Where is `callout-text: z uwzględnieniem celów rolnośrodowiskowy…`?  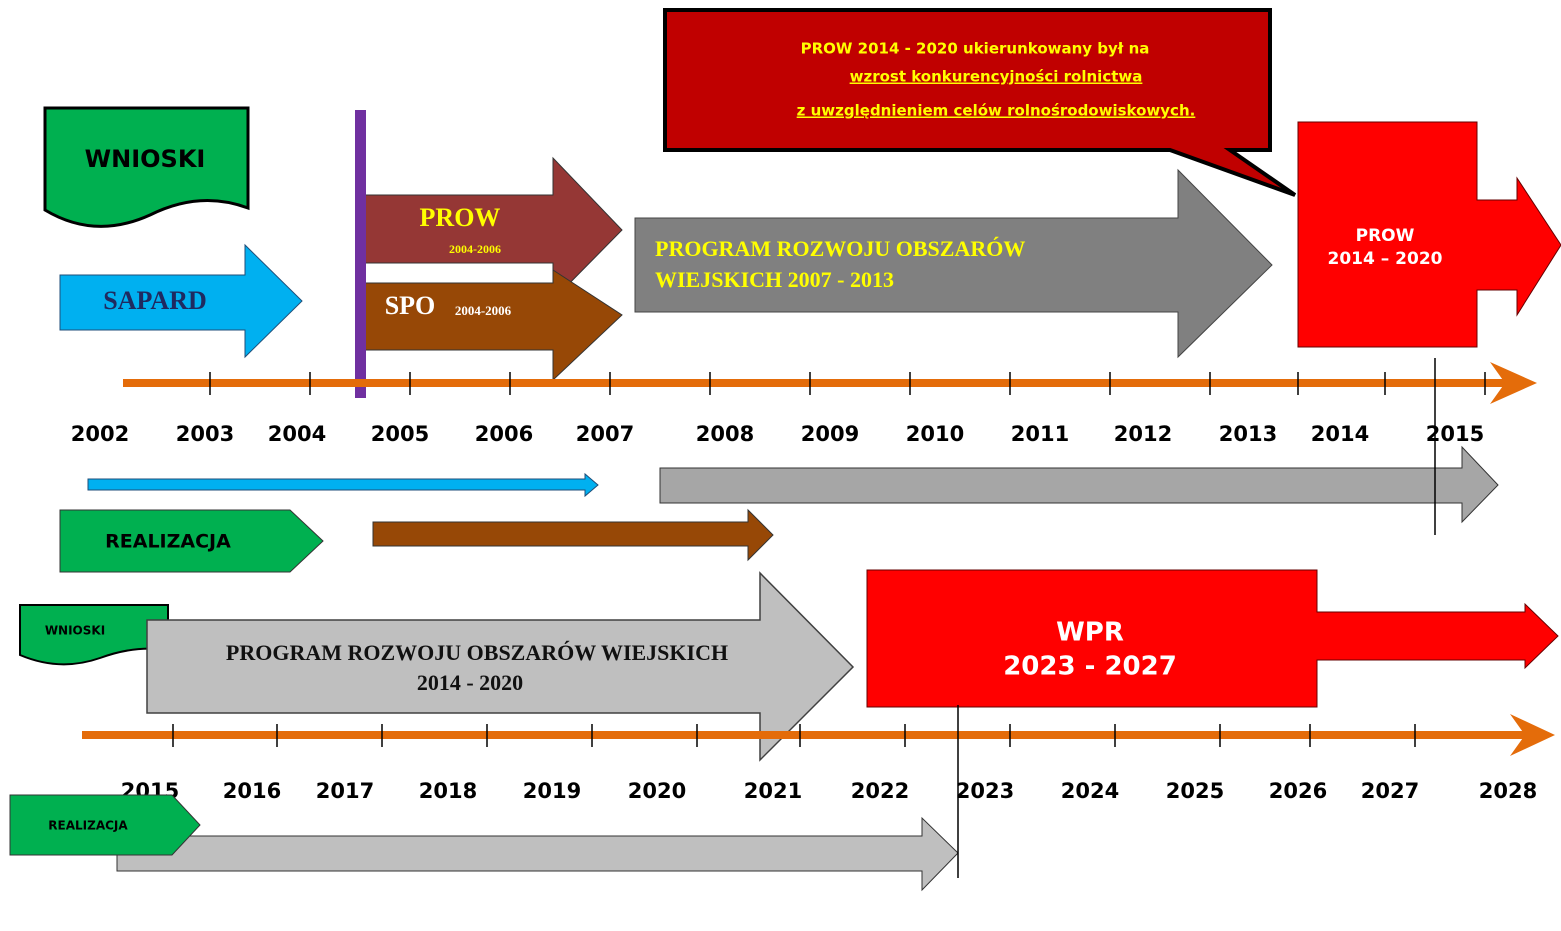
callout-text: z uwzględnieniem celów rolnośrodowiskowy… is located at coordinates (996, 111).